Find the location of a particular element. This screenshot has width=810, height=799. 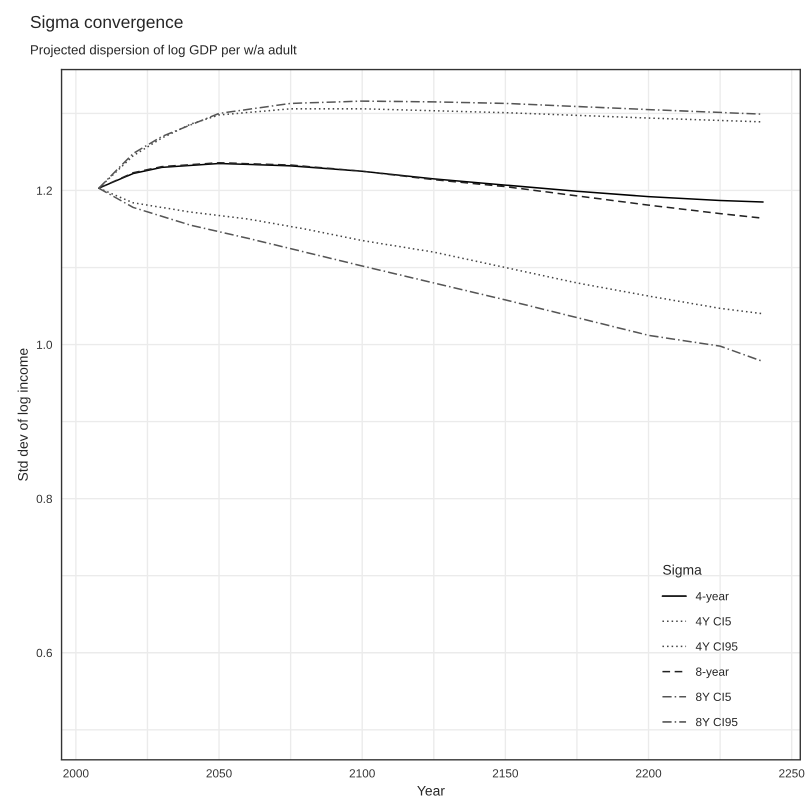

legend-label: 8-year is located at coordinates (712, 672).